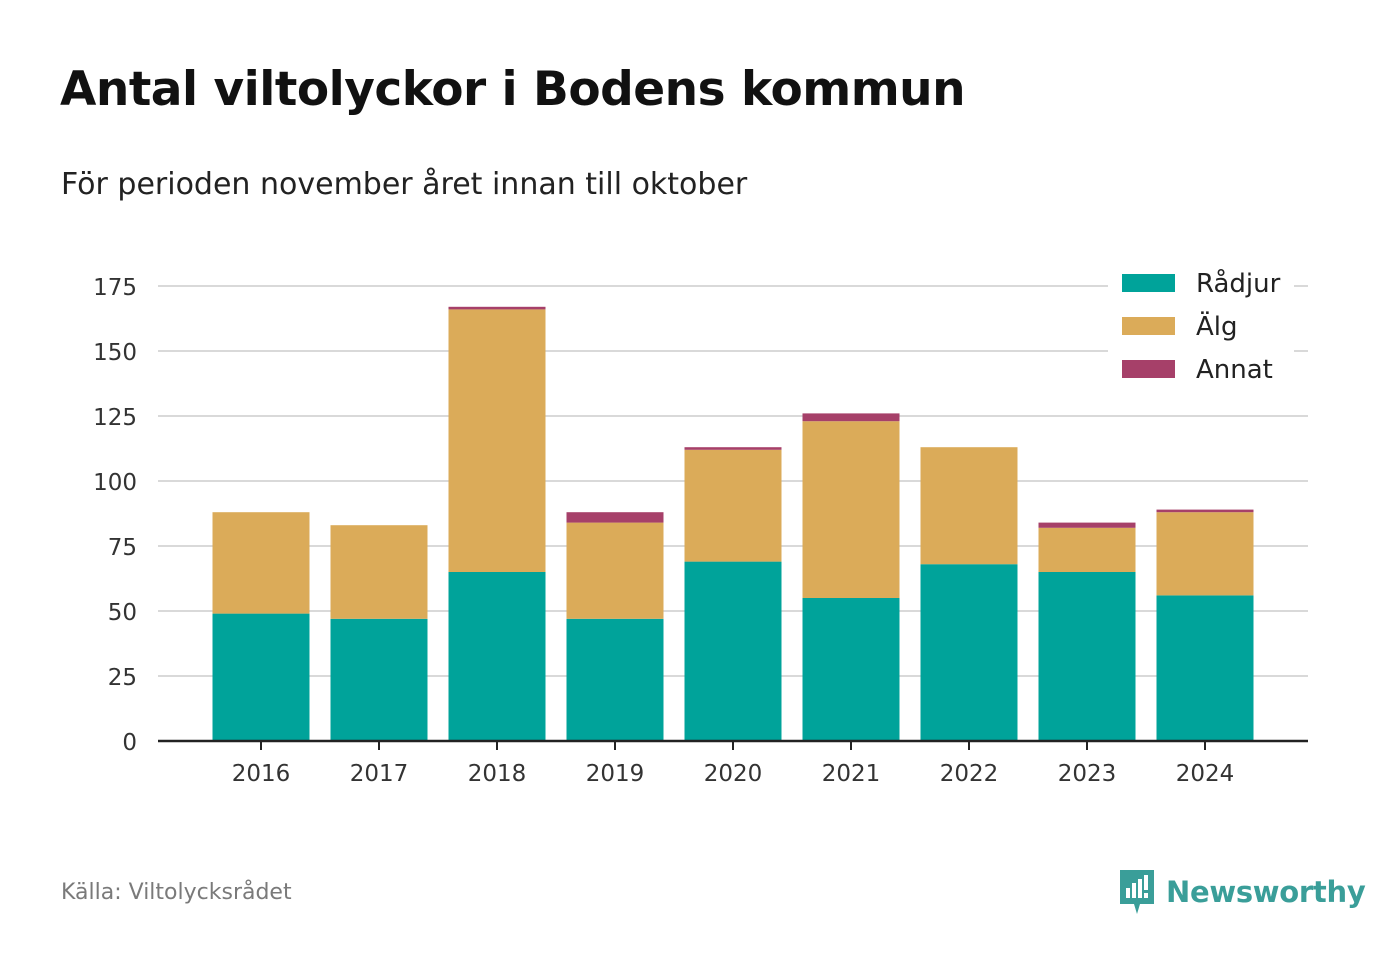 The width and height of the screenshot is (1400, 973). What do you see at coordinates (497, 308) in the screenshot?
I see `bar-annat-2018` at bounding box center [497, 308].